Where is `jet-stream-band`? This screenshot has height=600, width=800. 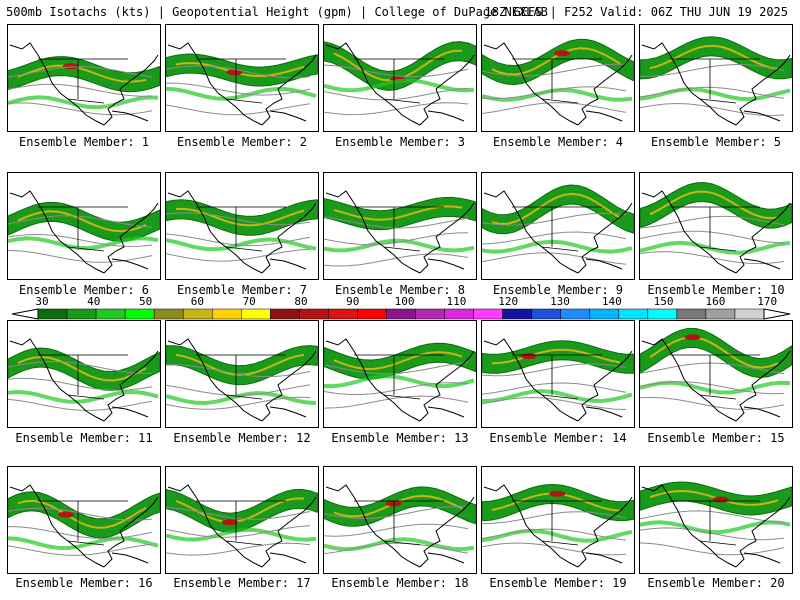 jet-stream-band is located at coordinates (558, 502).